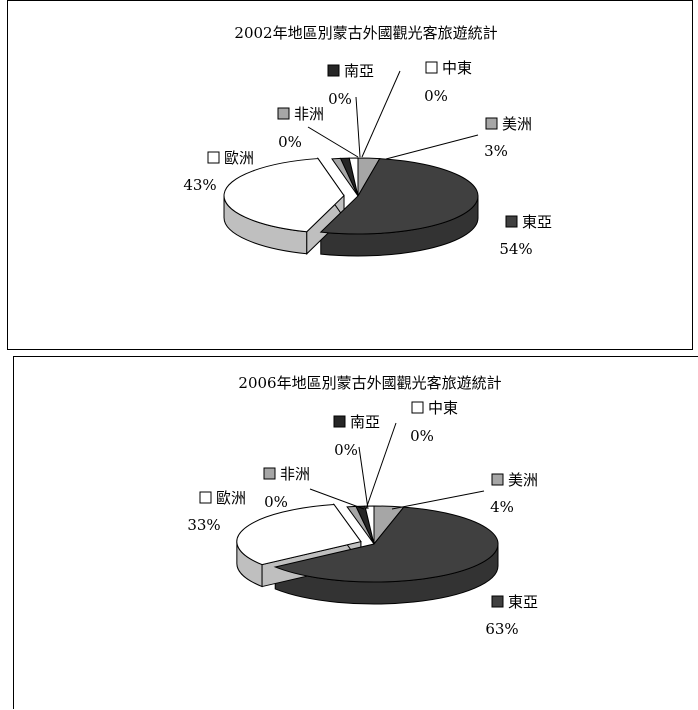 This screenshot has height=710, width=698. What do you see at coordinates (199, 185) in the screenshot?
I see `slice-percent-label: 43%` at bounding box center [199, 185].